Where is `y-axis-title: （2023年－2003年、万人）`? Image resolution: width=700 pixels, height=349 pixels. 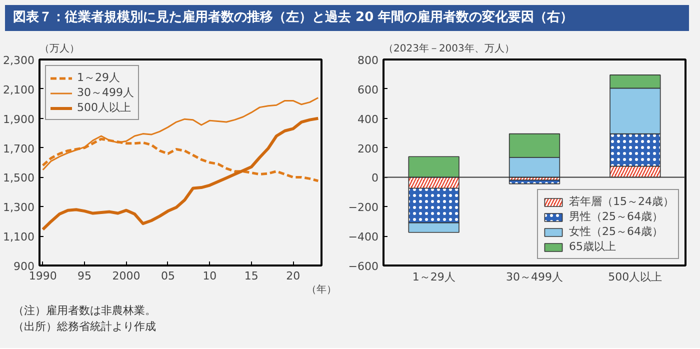 y-axis-title: （2023年－2003年、万人） is located at coordinates (449, 48).